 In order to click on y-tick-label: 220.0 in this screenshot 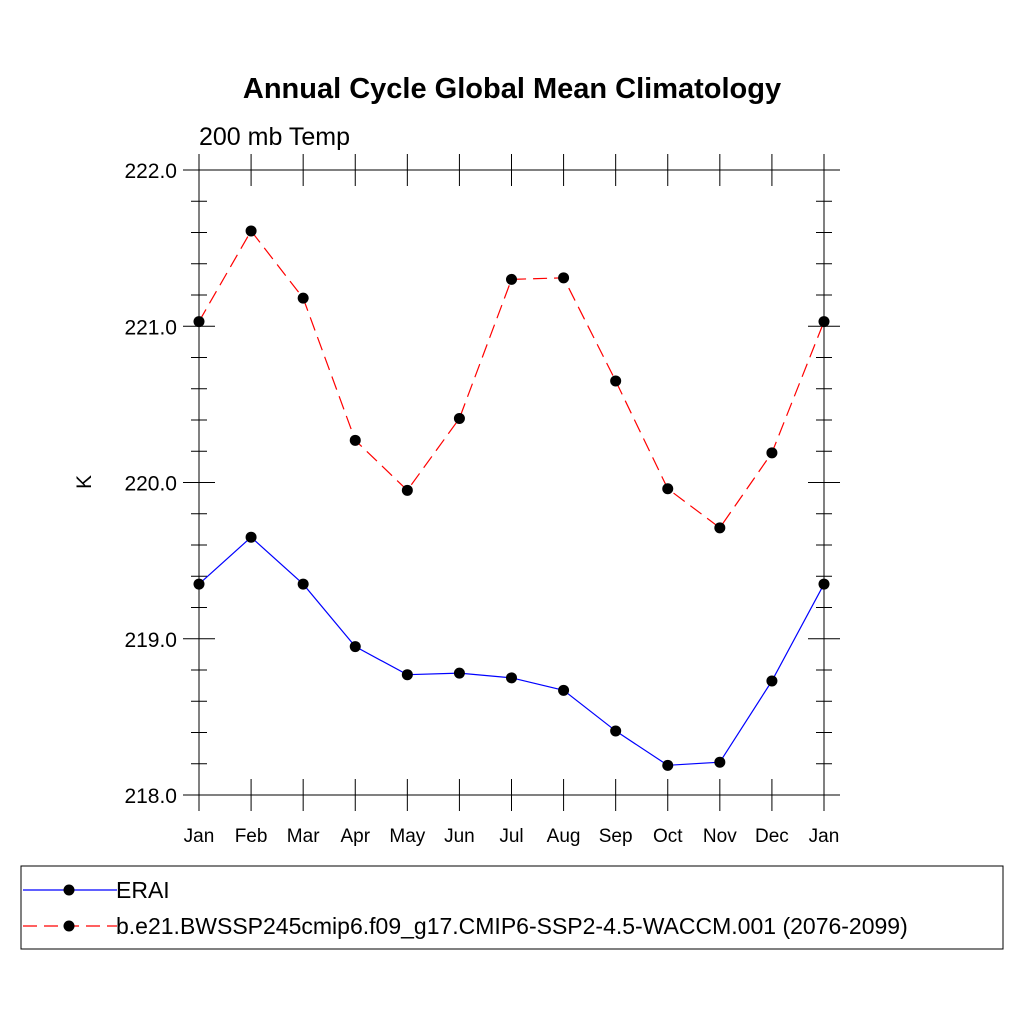, I will do `click(150, 484)`.